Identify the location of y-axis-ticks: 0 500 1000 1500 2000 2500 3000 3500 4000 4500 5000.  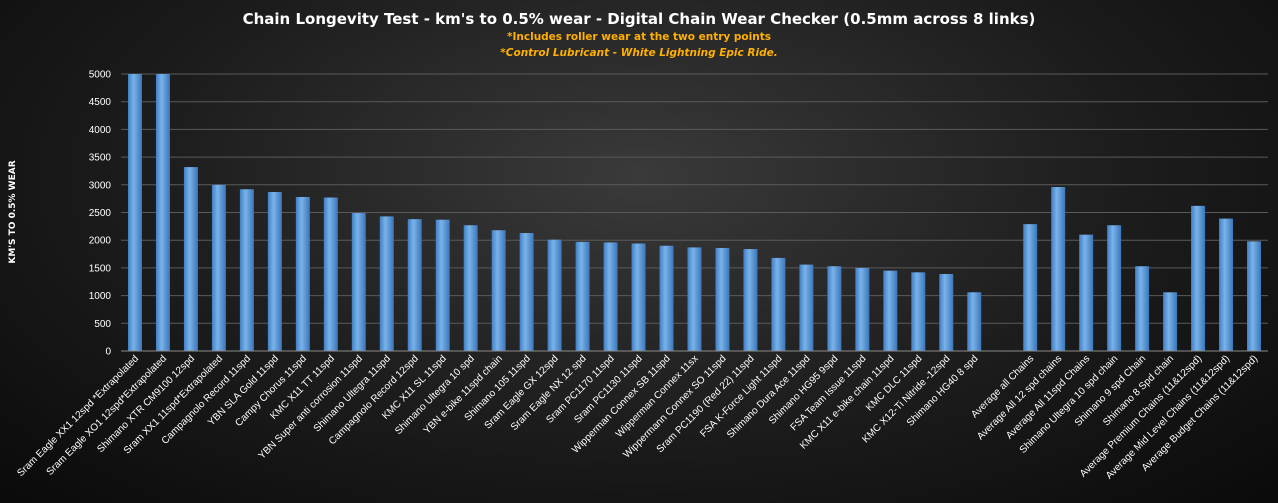
(100, 214).